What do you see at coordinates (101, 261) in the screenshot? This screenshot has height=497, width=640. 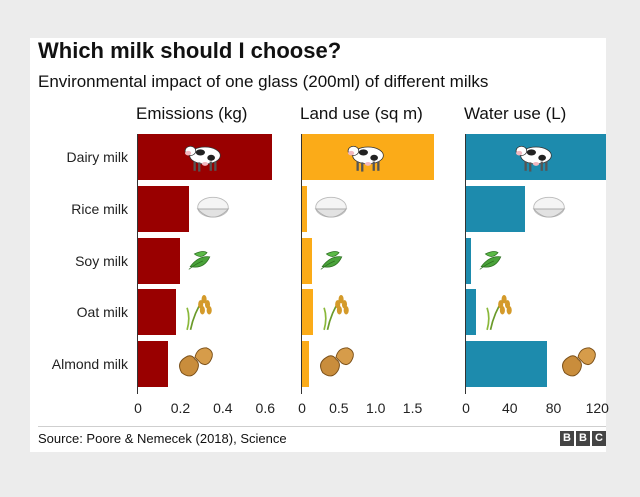 I see `category-label: Soy milk` at bounding box center [101, 261].